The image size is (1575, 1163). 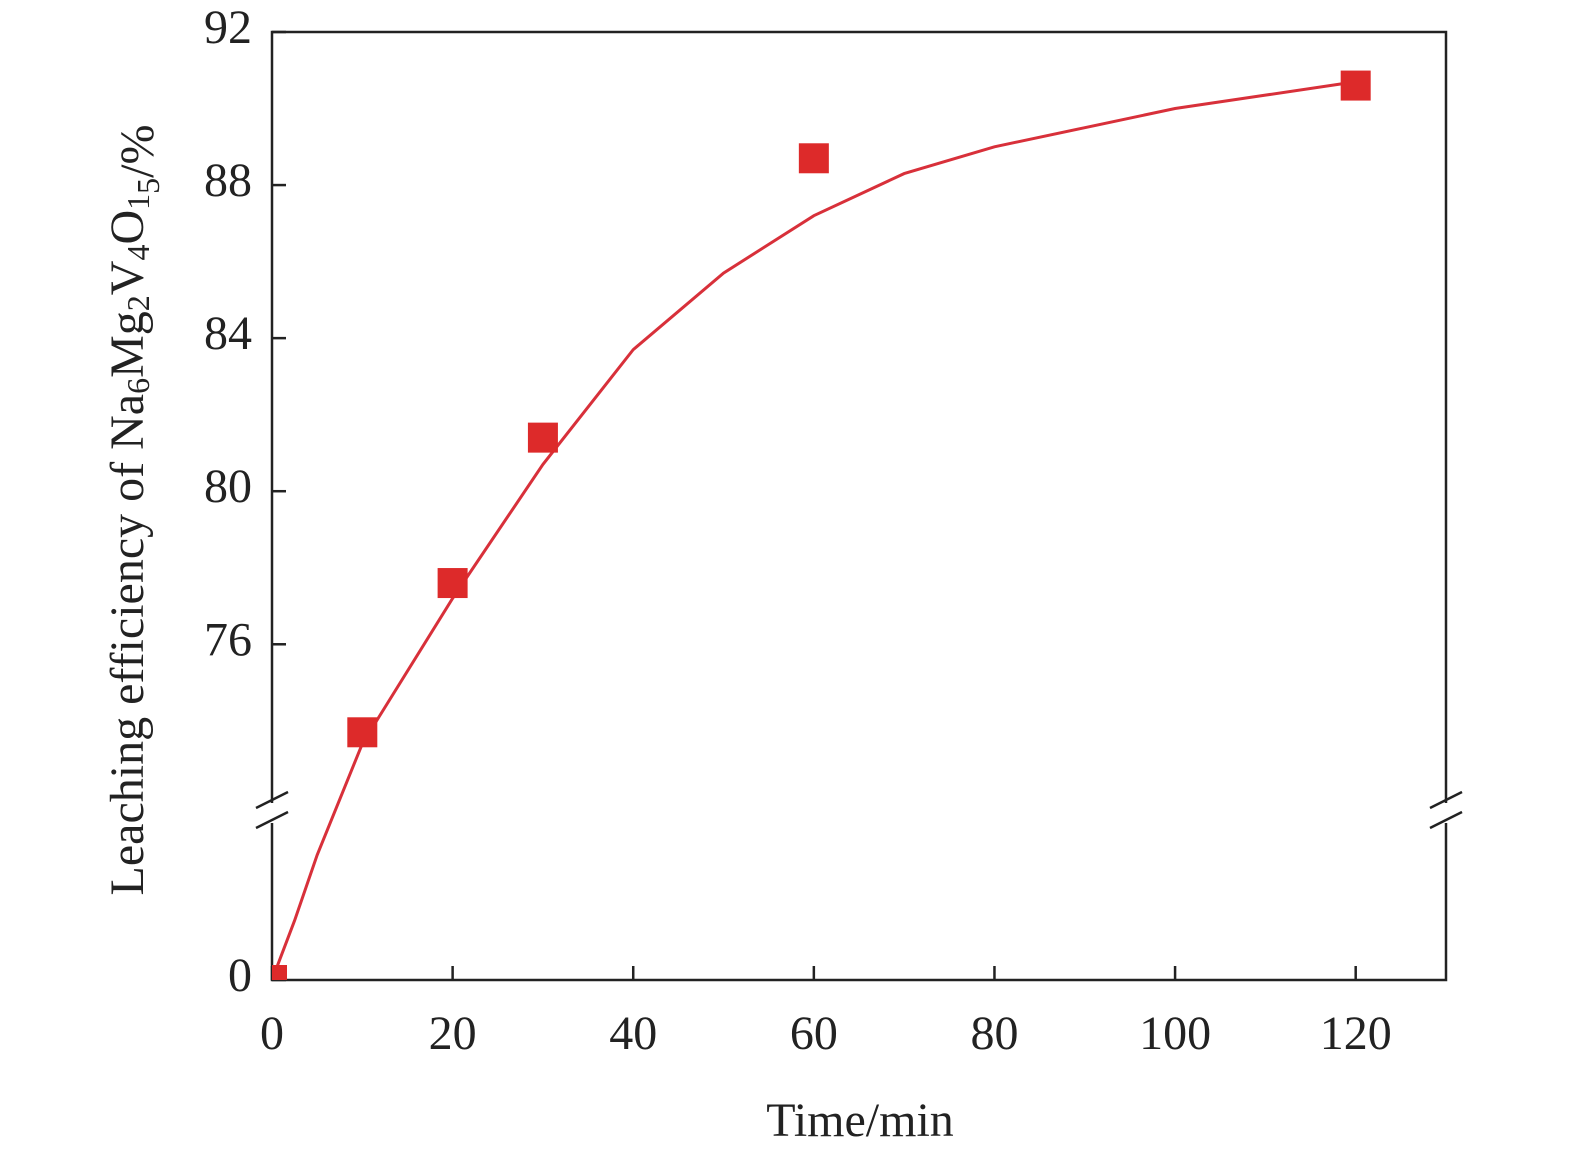 What do you see at coordinates (228, 27) in the screenshot?
I see `y-tick-label: 92` at bounding box center [228, 27].